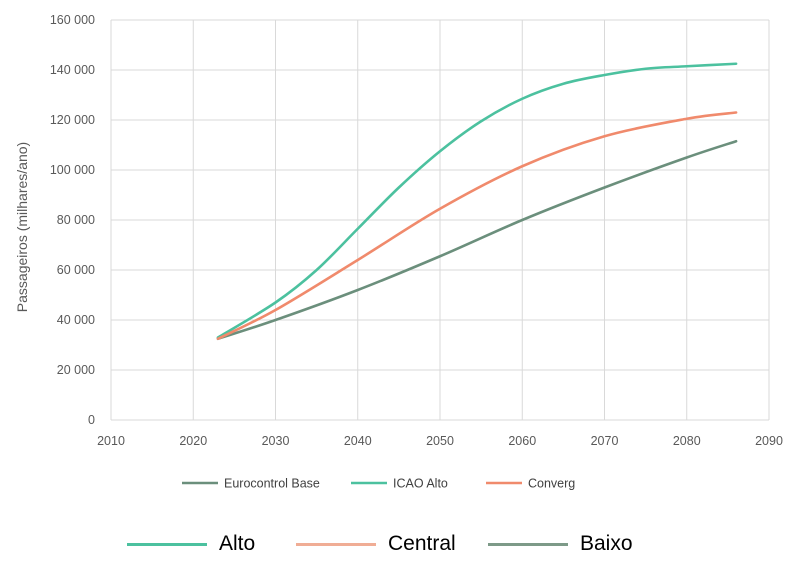 This screenshot has height=566, width=790. I want to click on x-tick-label: 2010, so click(111, 441).